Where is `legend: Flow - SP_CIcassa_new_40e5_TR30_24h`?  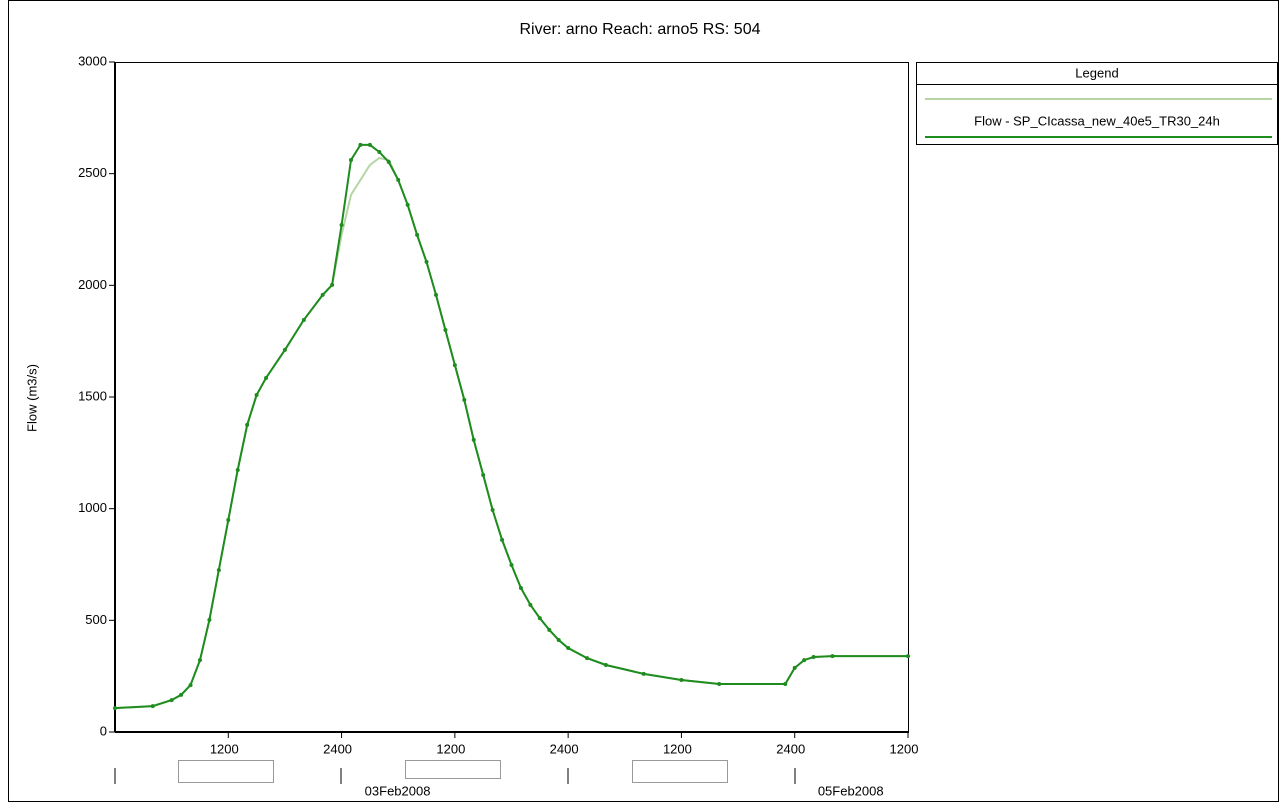
legend: Flow - SP_CIcassa_new_40e5_TR30_24h is located at coordinates (1098, 118).